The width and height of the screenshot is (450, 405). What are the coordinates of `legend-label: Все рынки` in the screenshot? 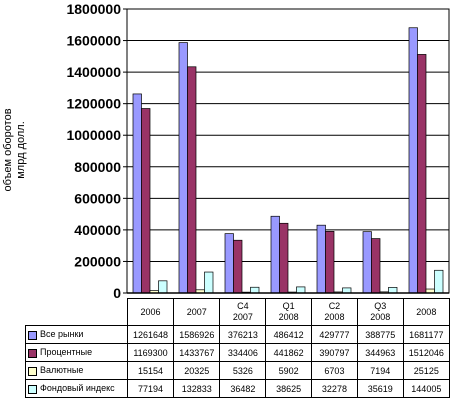 It's located at (62, 334).